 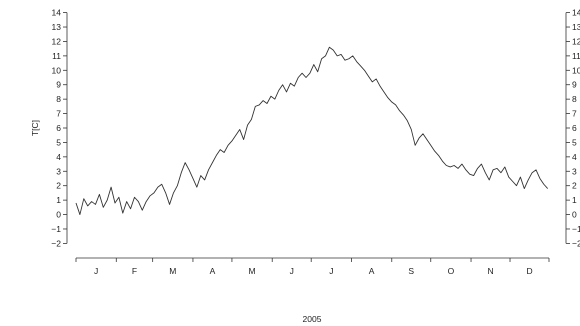 I want to click on y-right-tick-label: 11, so click(x=576, y=56).